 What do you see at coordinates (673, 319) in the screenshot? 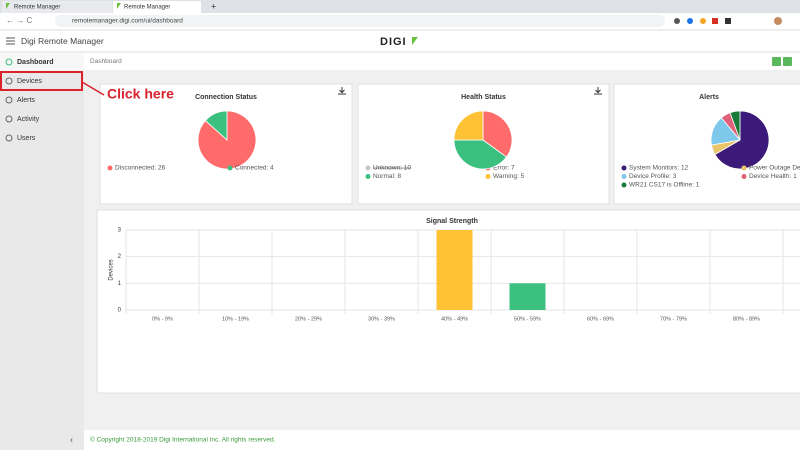
I see `x-tick-label: 70% - 79%` at bounding box center [673, 319].